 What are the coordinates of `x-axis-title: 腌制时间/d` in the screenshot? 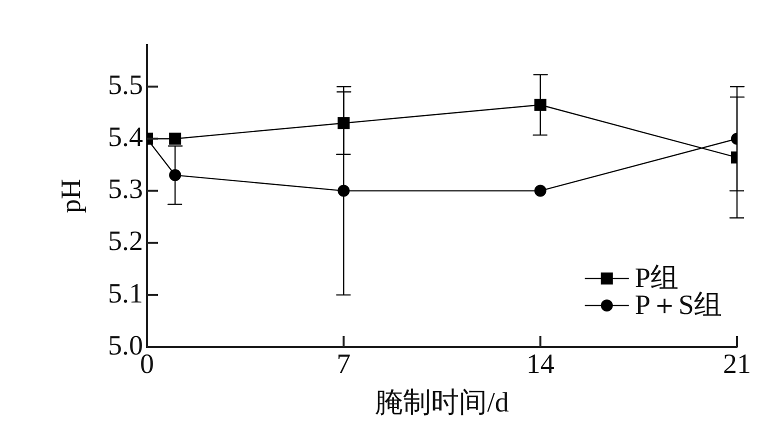 It's located at (442, 403).